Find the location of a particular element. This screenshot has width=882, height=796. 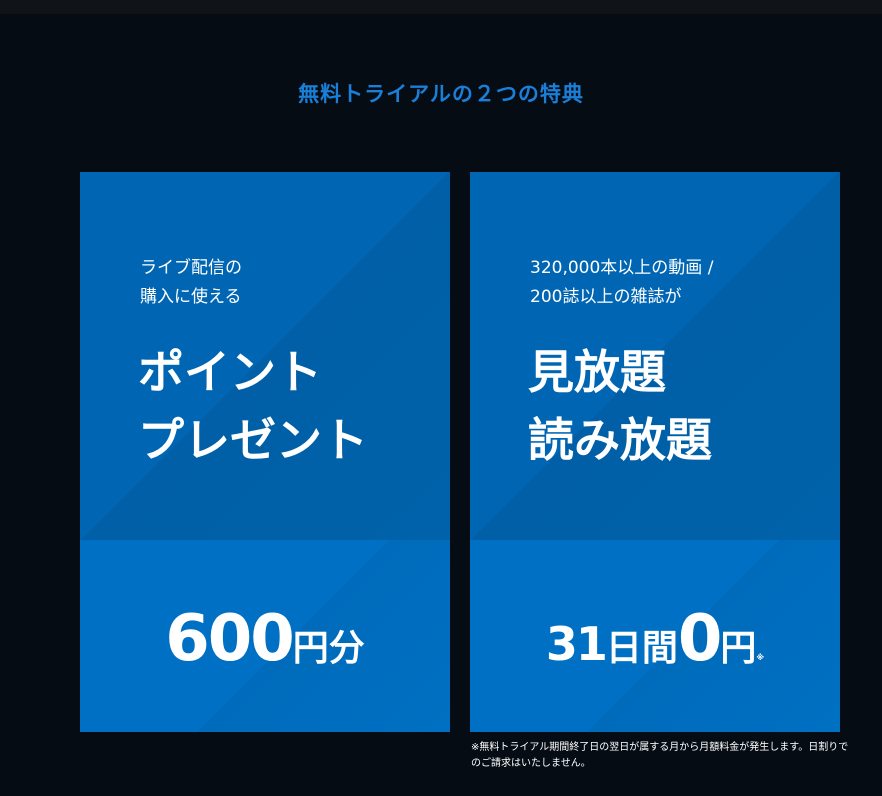

price-number: 0 is located at coordinates (700, 639).